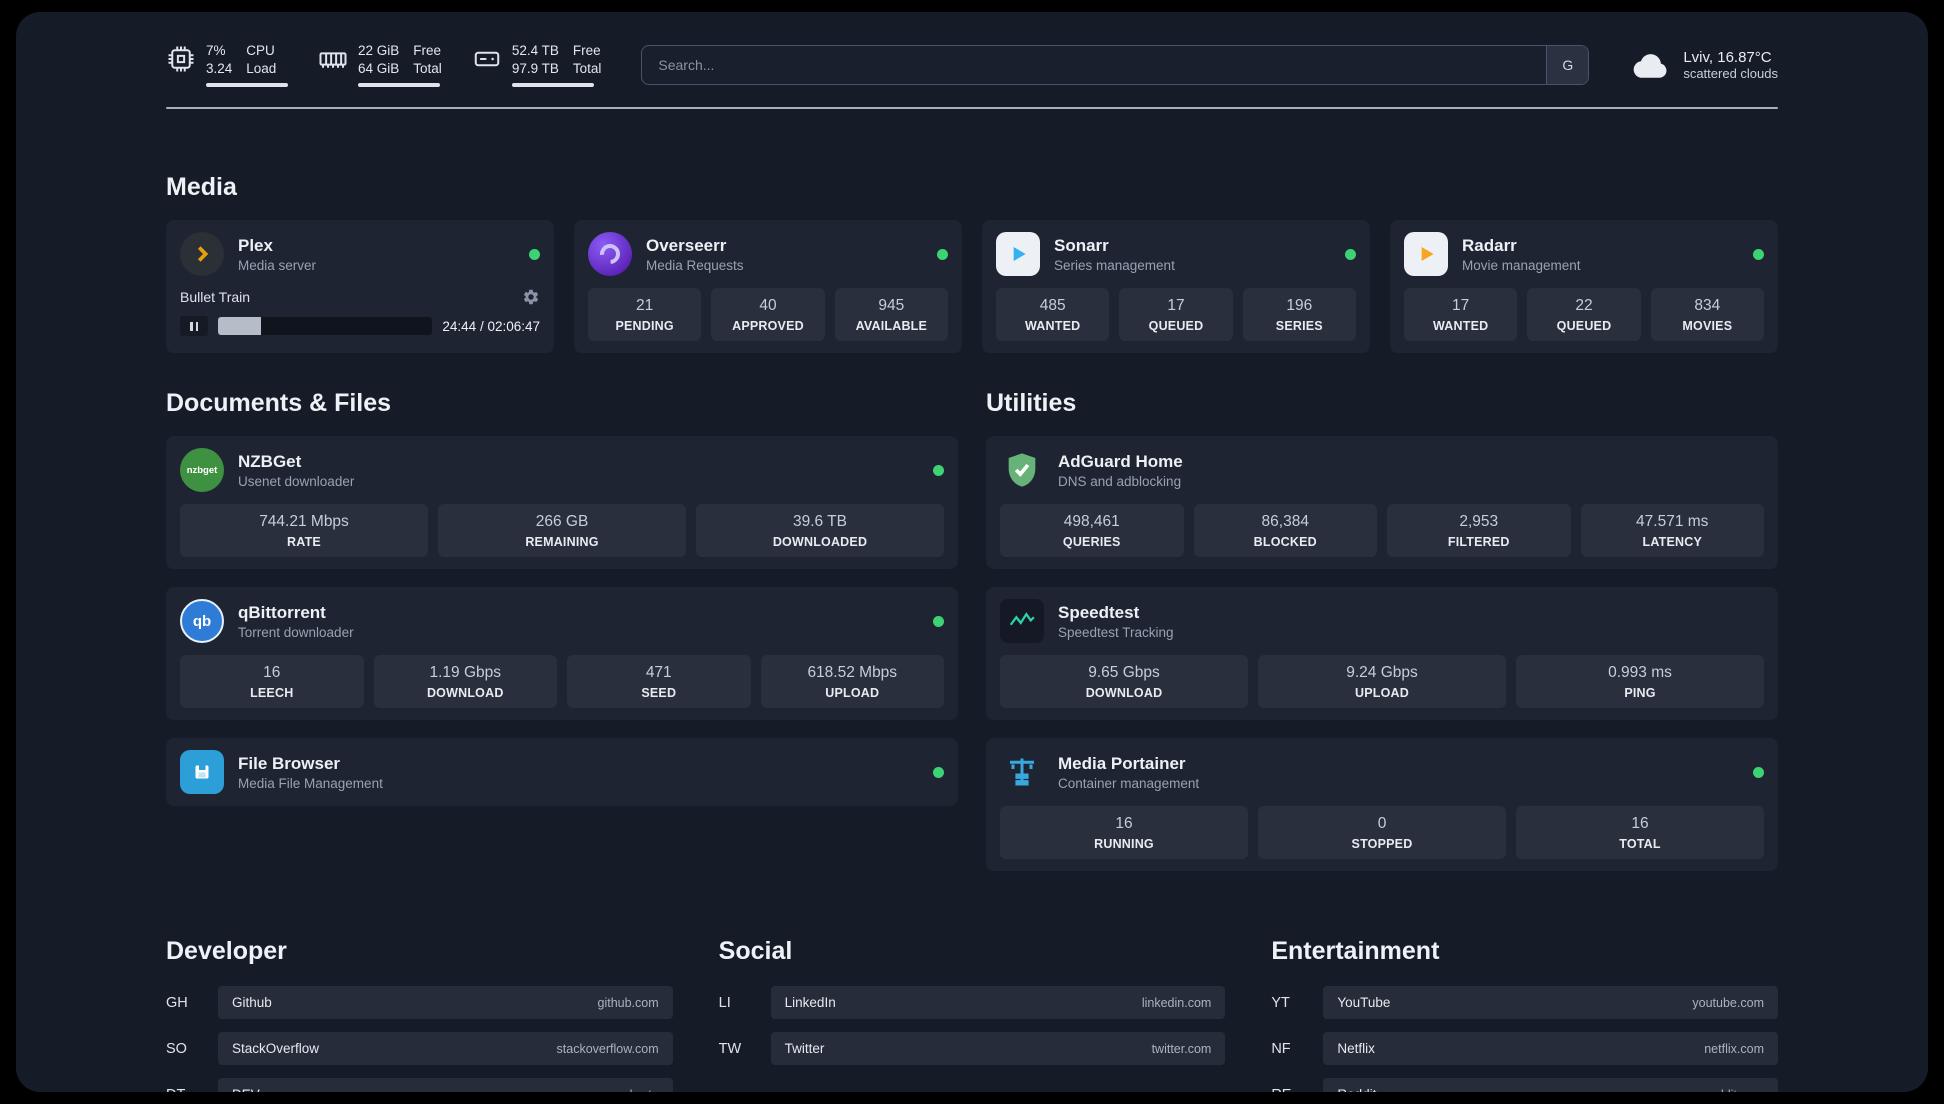 The image size is (1944, 1104). Describe the element at coordinates (1129, 783) in the screenshot. I see `card-subtitle: Container management` at that location.